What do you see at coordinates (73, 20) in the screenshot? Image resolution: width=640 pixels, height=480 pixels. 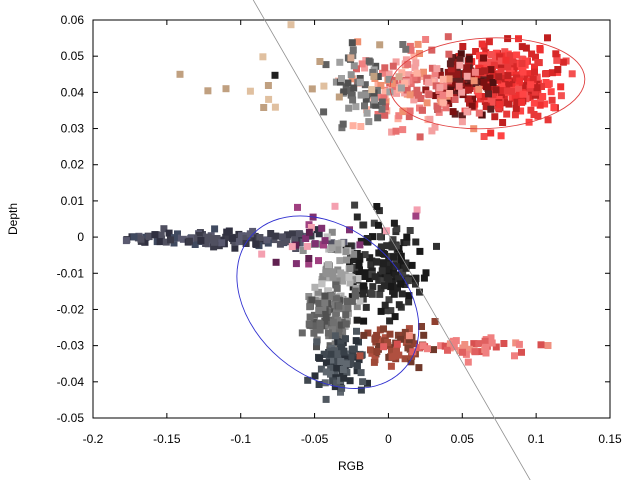 I see `y-tick-label: 0.06` at bounding box center [73, 20].